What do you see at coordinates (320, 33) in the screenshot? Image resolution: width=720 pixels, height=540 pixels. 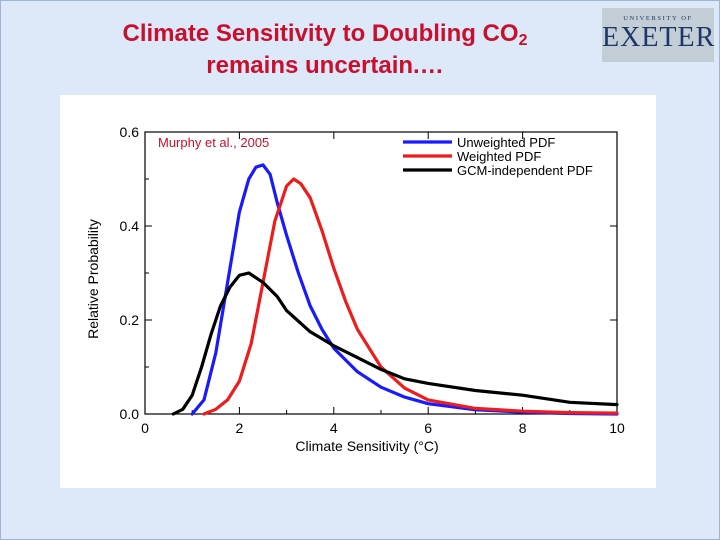 I see `title-line-1: Climate Sensitivity to Doubling CO` at bounding box center [320, 33].